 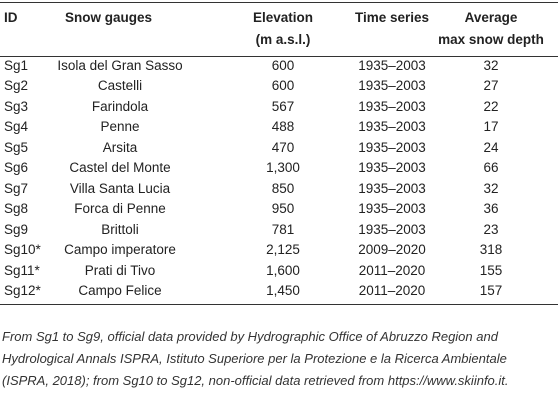 What do you see at coordinates (120, 250) in the screenshot?
I see `table-cell: Campo imperatore` at bounding box center [120, 250].